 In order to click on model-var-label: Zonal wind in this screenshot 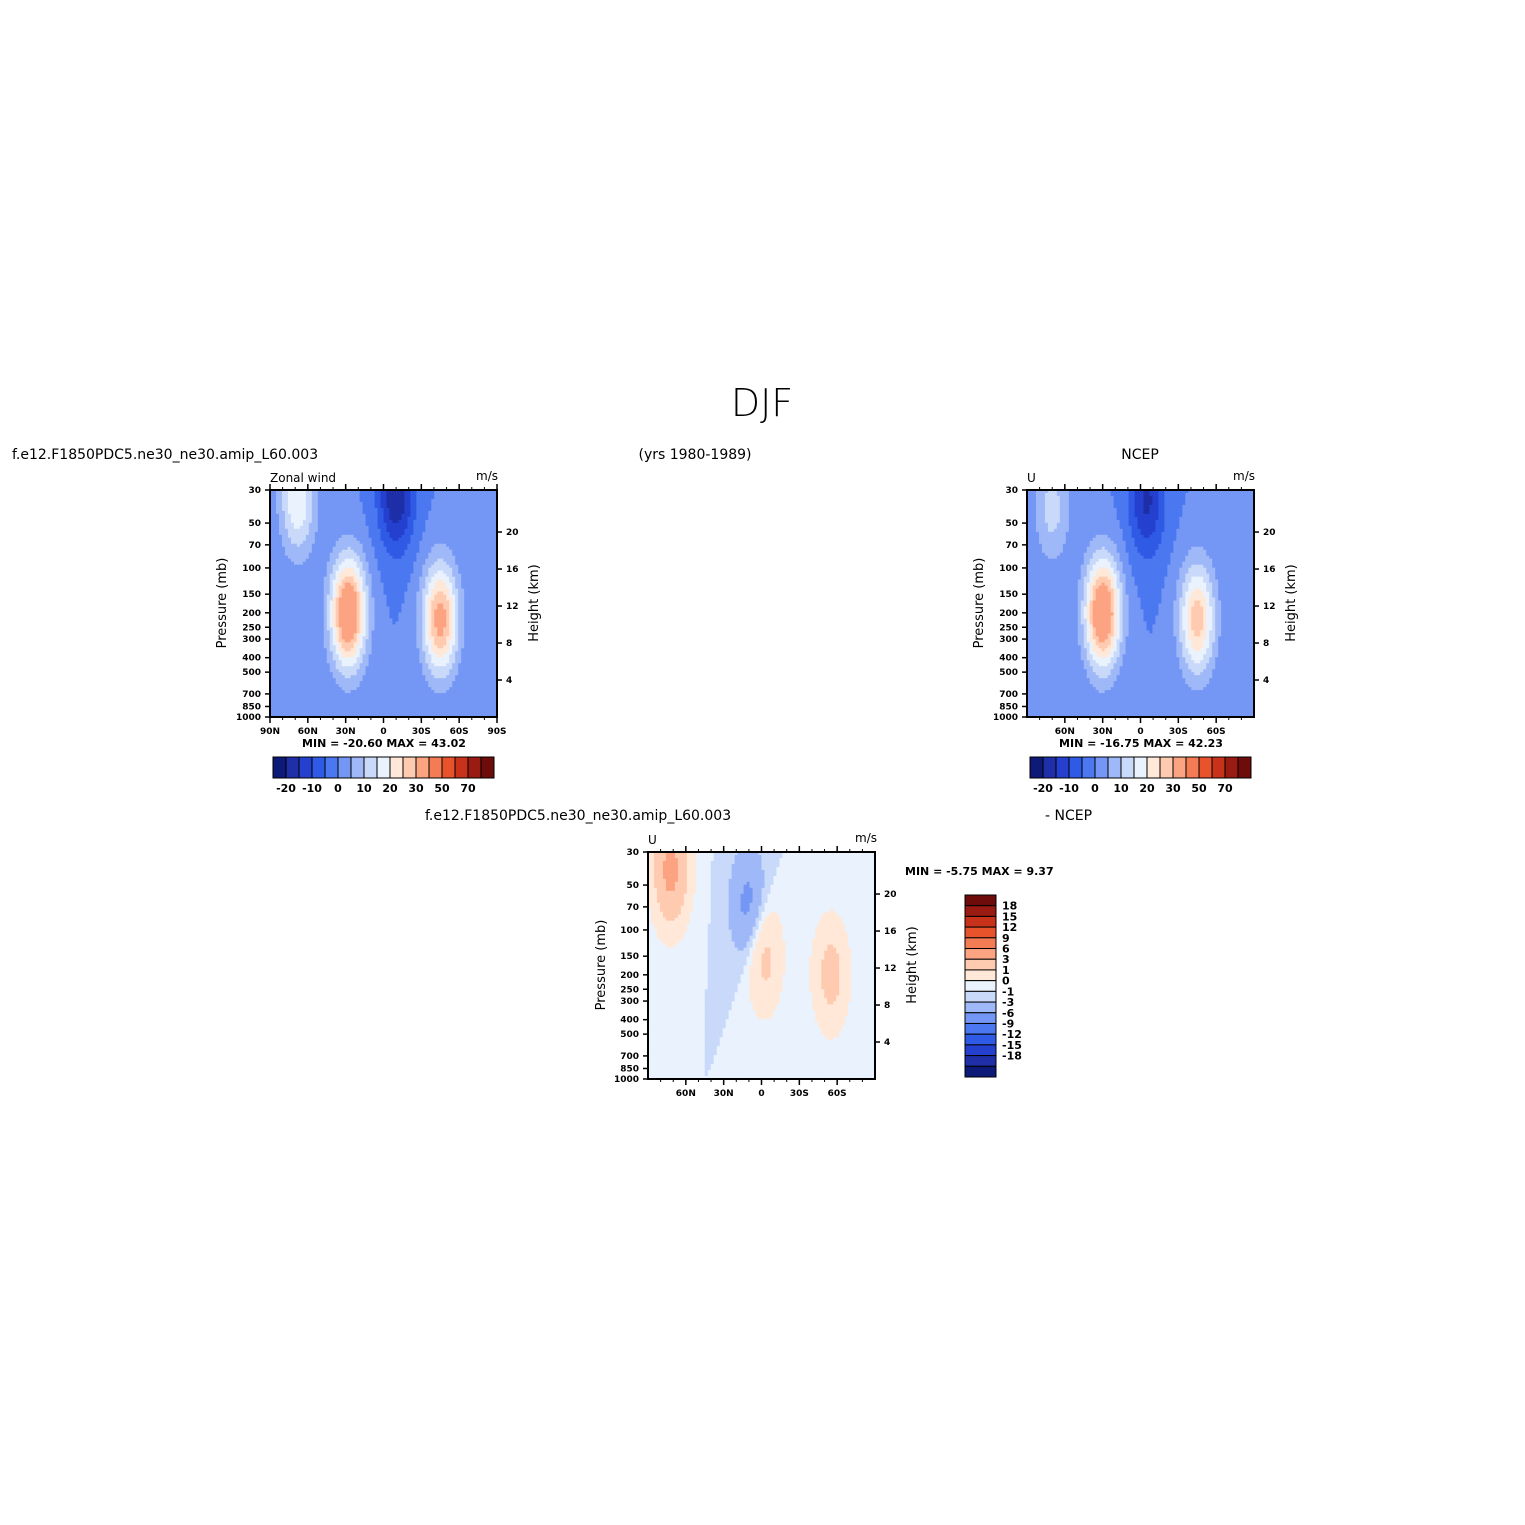, I will do `click(303, 478)`.